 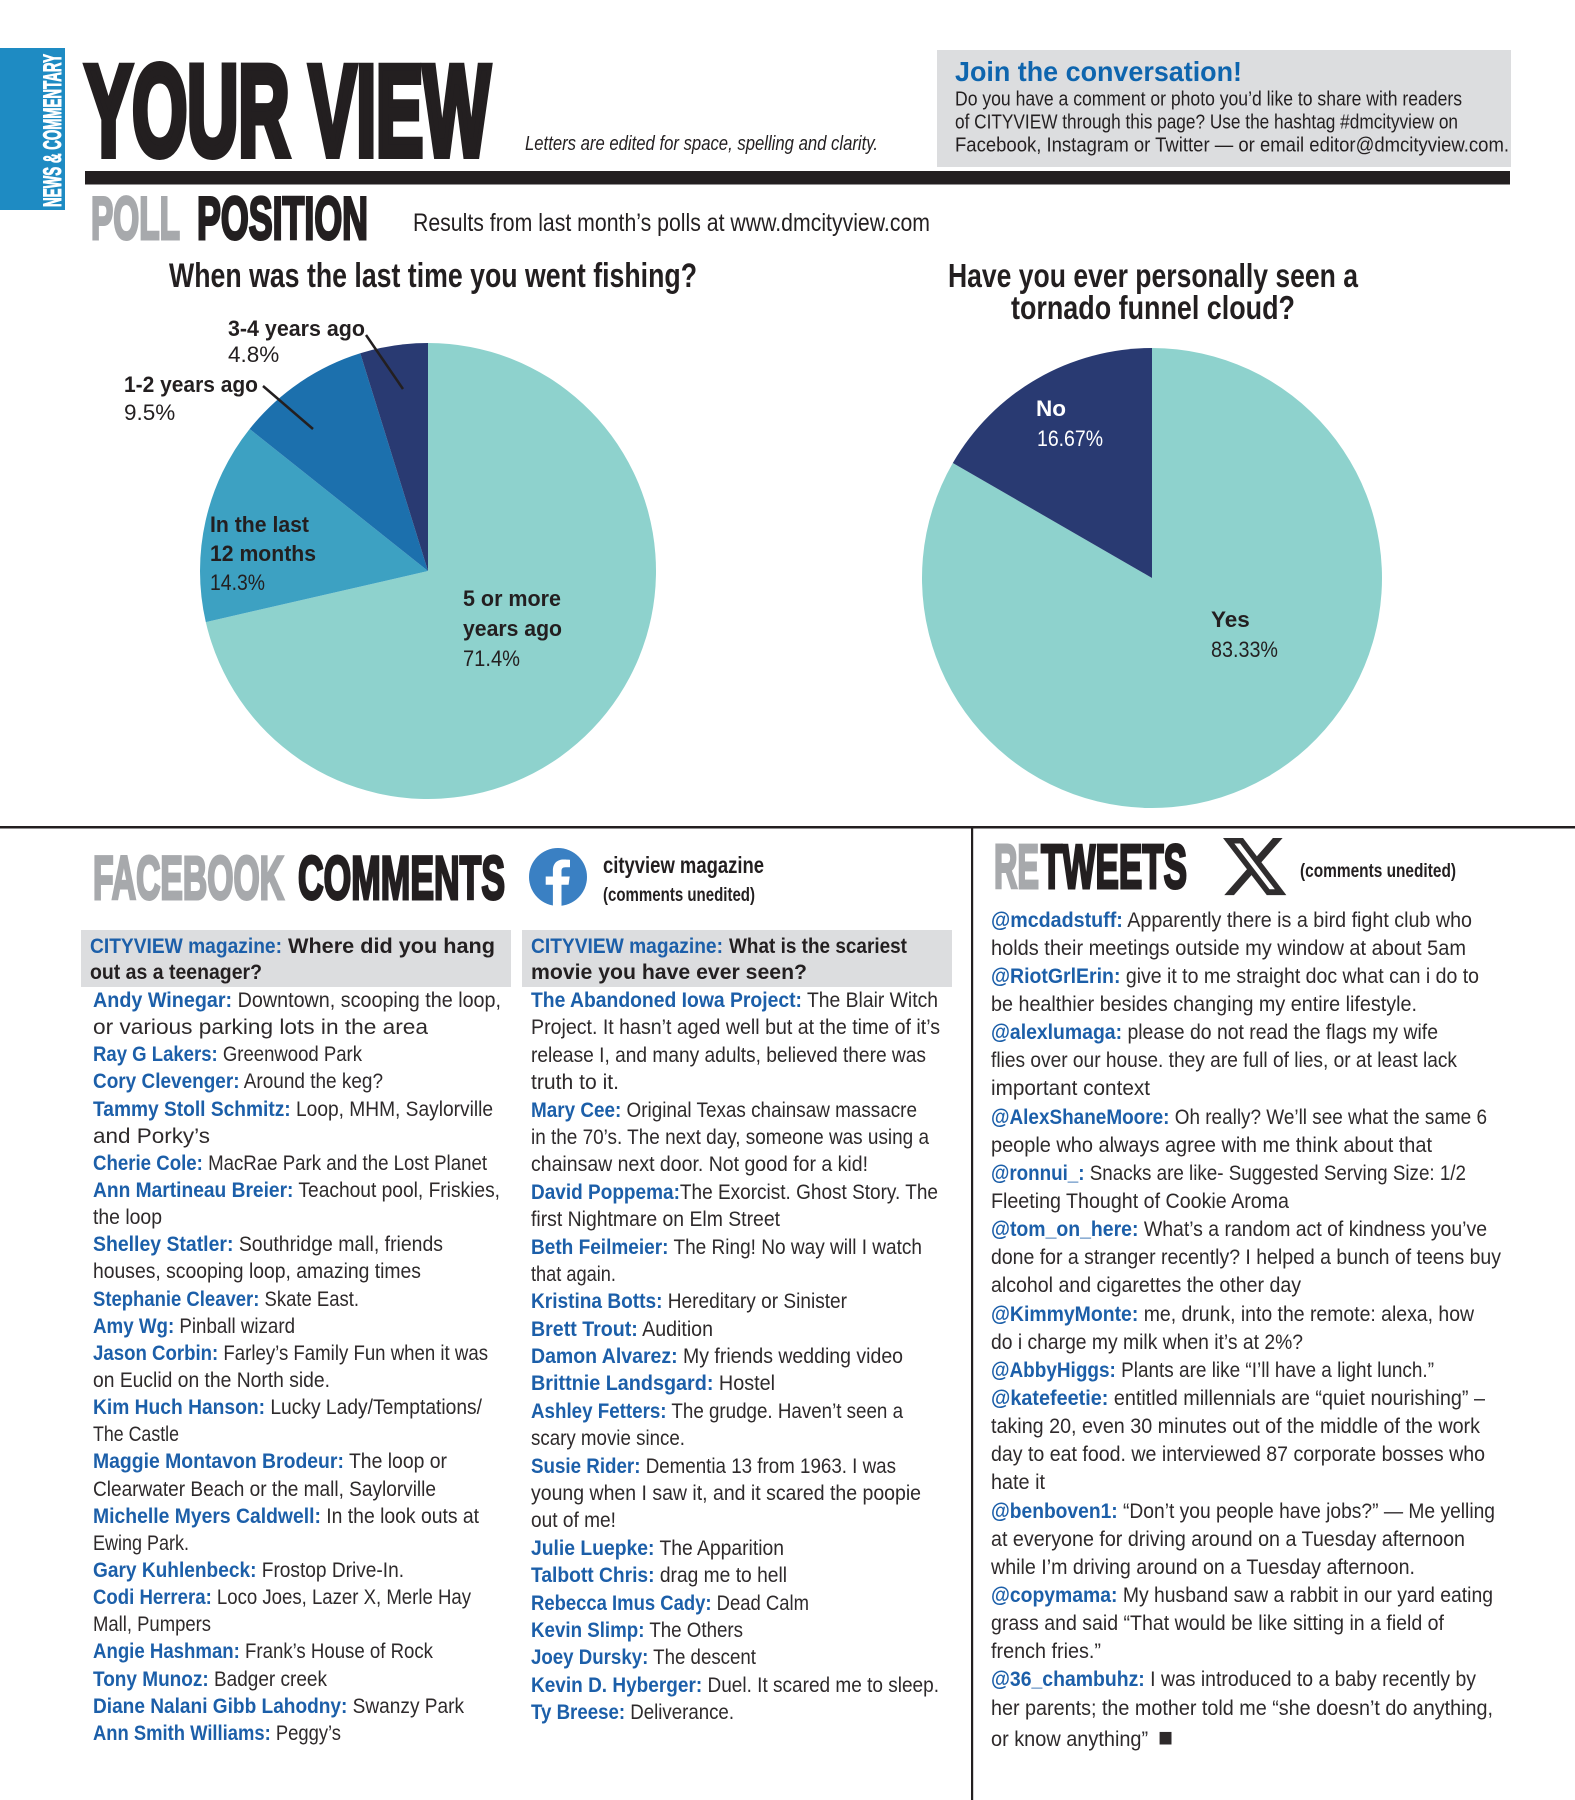 What do you see at coordinates (1230, 619) in the screenshot?
I see `svg-text: Yes` at bounding box center [1230, 619].